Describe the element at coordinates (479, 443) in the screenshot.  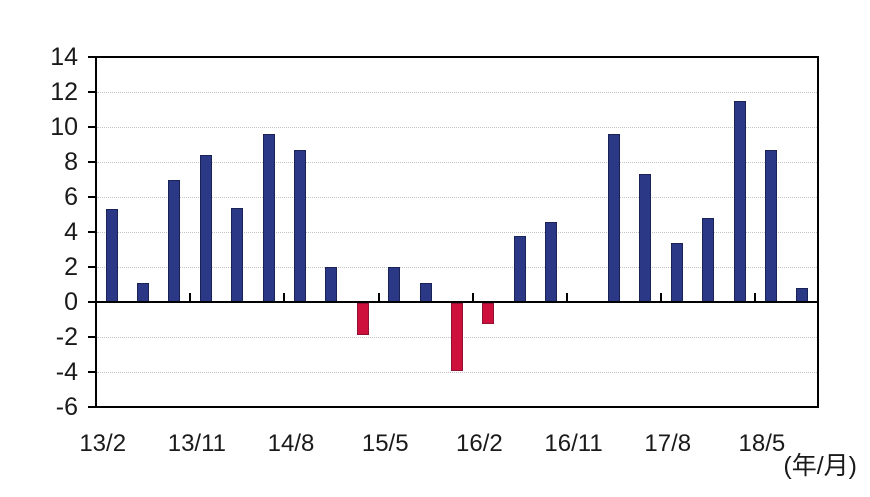
I see `x-axis-tick-label: 16/2` at that location.